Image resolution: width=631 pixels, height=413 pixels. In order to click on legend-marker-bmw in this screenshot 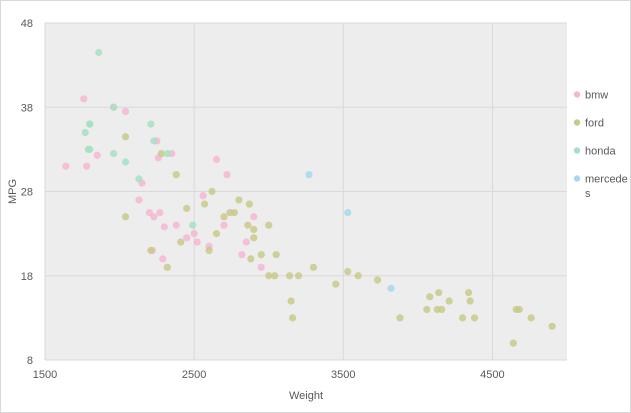, I will do `click(577, 94)`.